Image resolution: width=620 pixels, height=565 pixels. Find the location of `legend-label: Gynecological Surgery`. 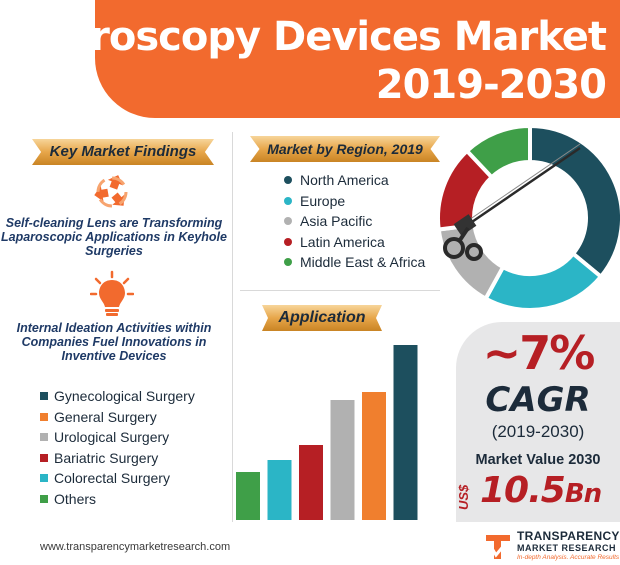

legend-label: Gynecological Surgery is located at coordinates (124, 396).